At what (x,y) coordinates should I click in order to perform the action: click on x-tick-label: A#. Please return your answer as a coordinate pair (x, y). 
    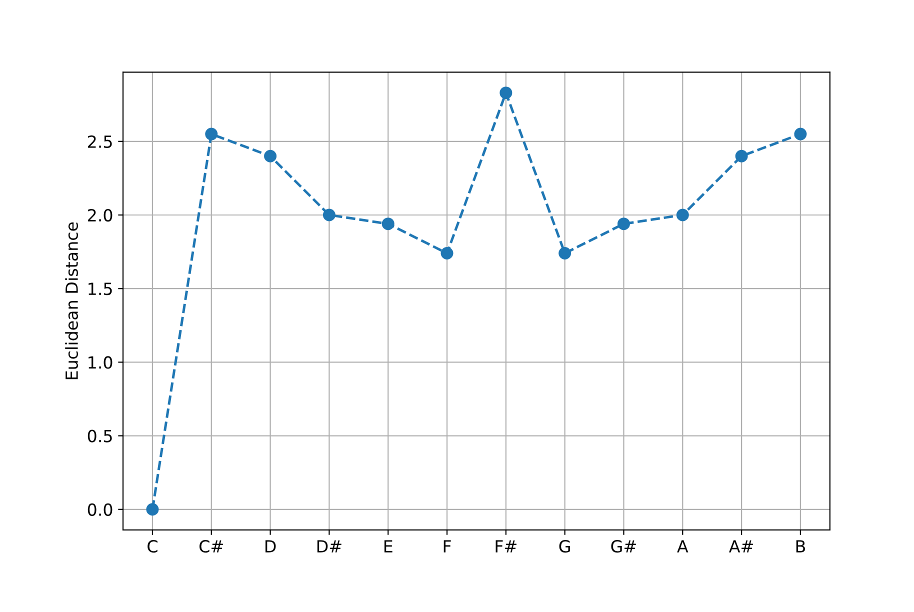
    Looking at the image, I should click on (741, 546).